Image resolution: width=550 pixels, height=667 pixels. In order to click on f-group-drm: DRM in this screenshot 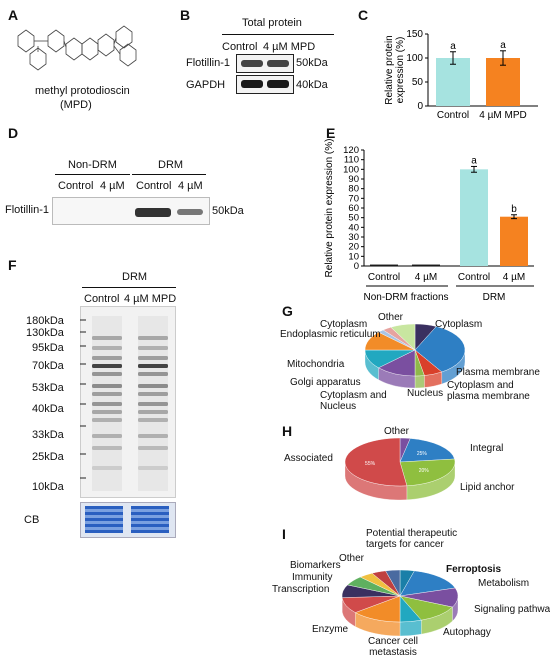, I will do `click(135, 277)`.